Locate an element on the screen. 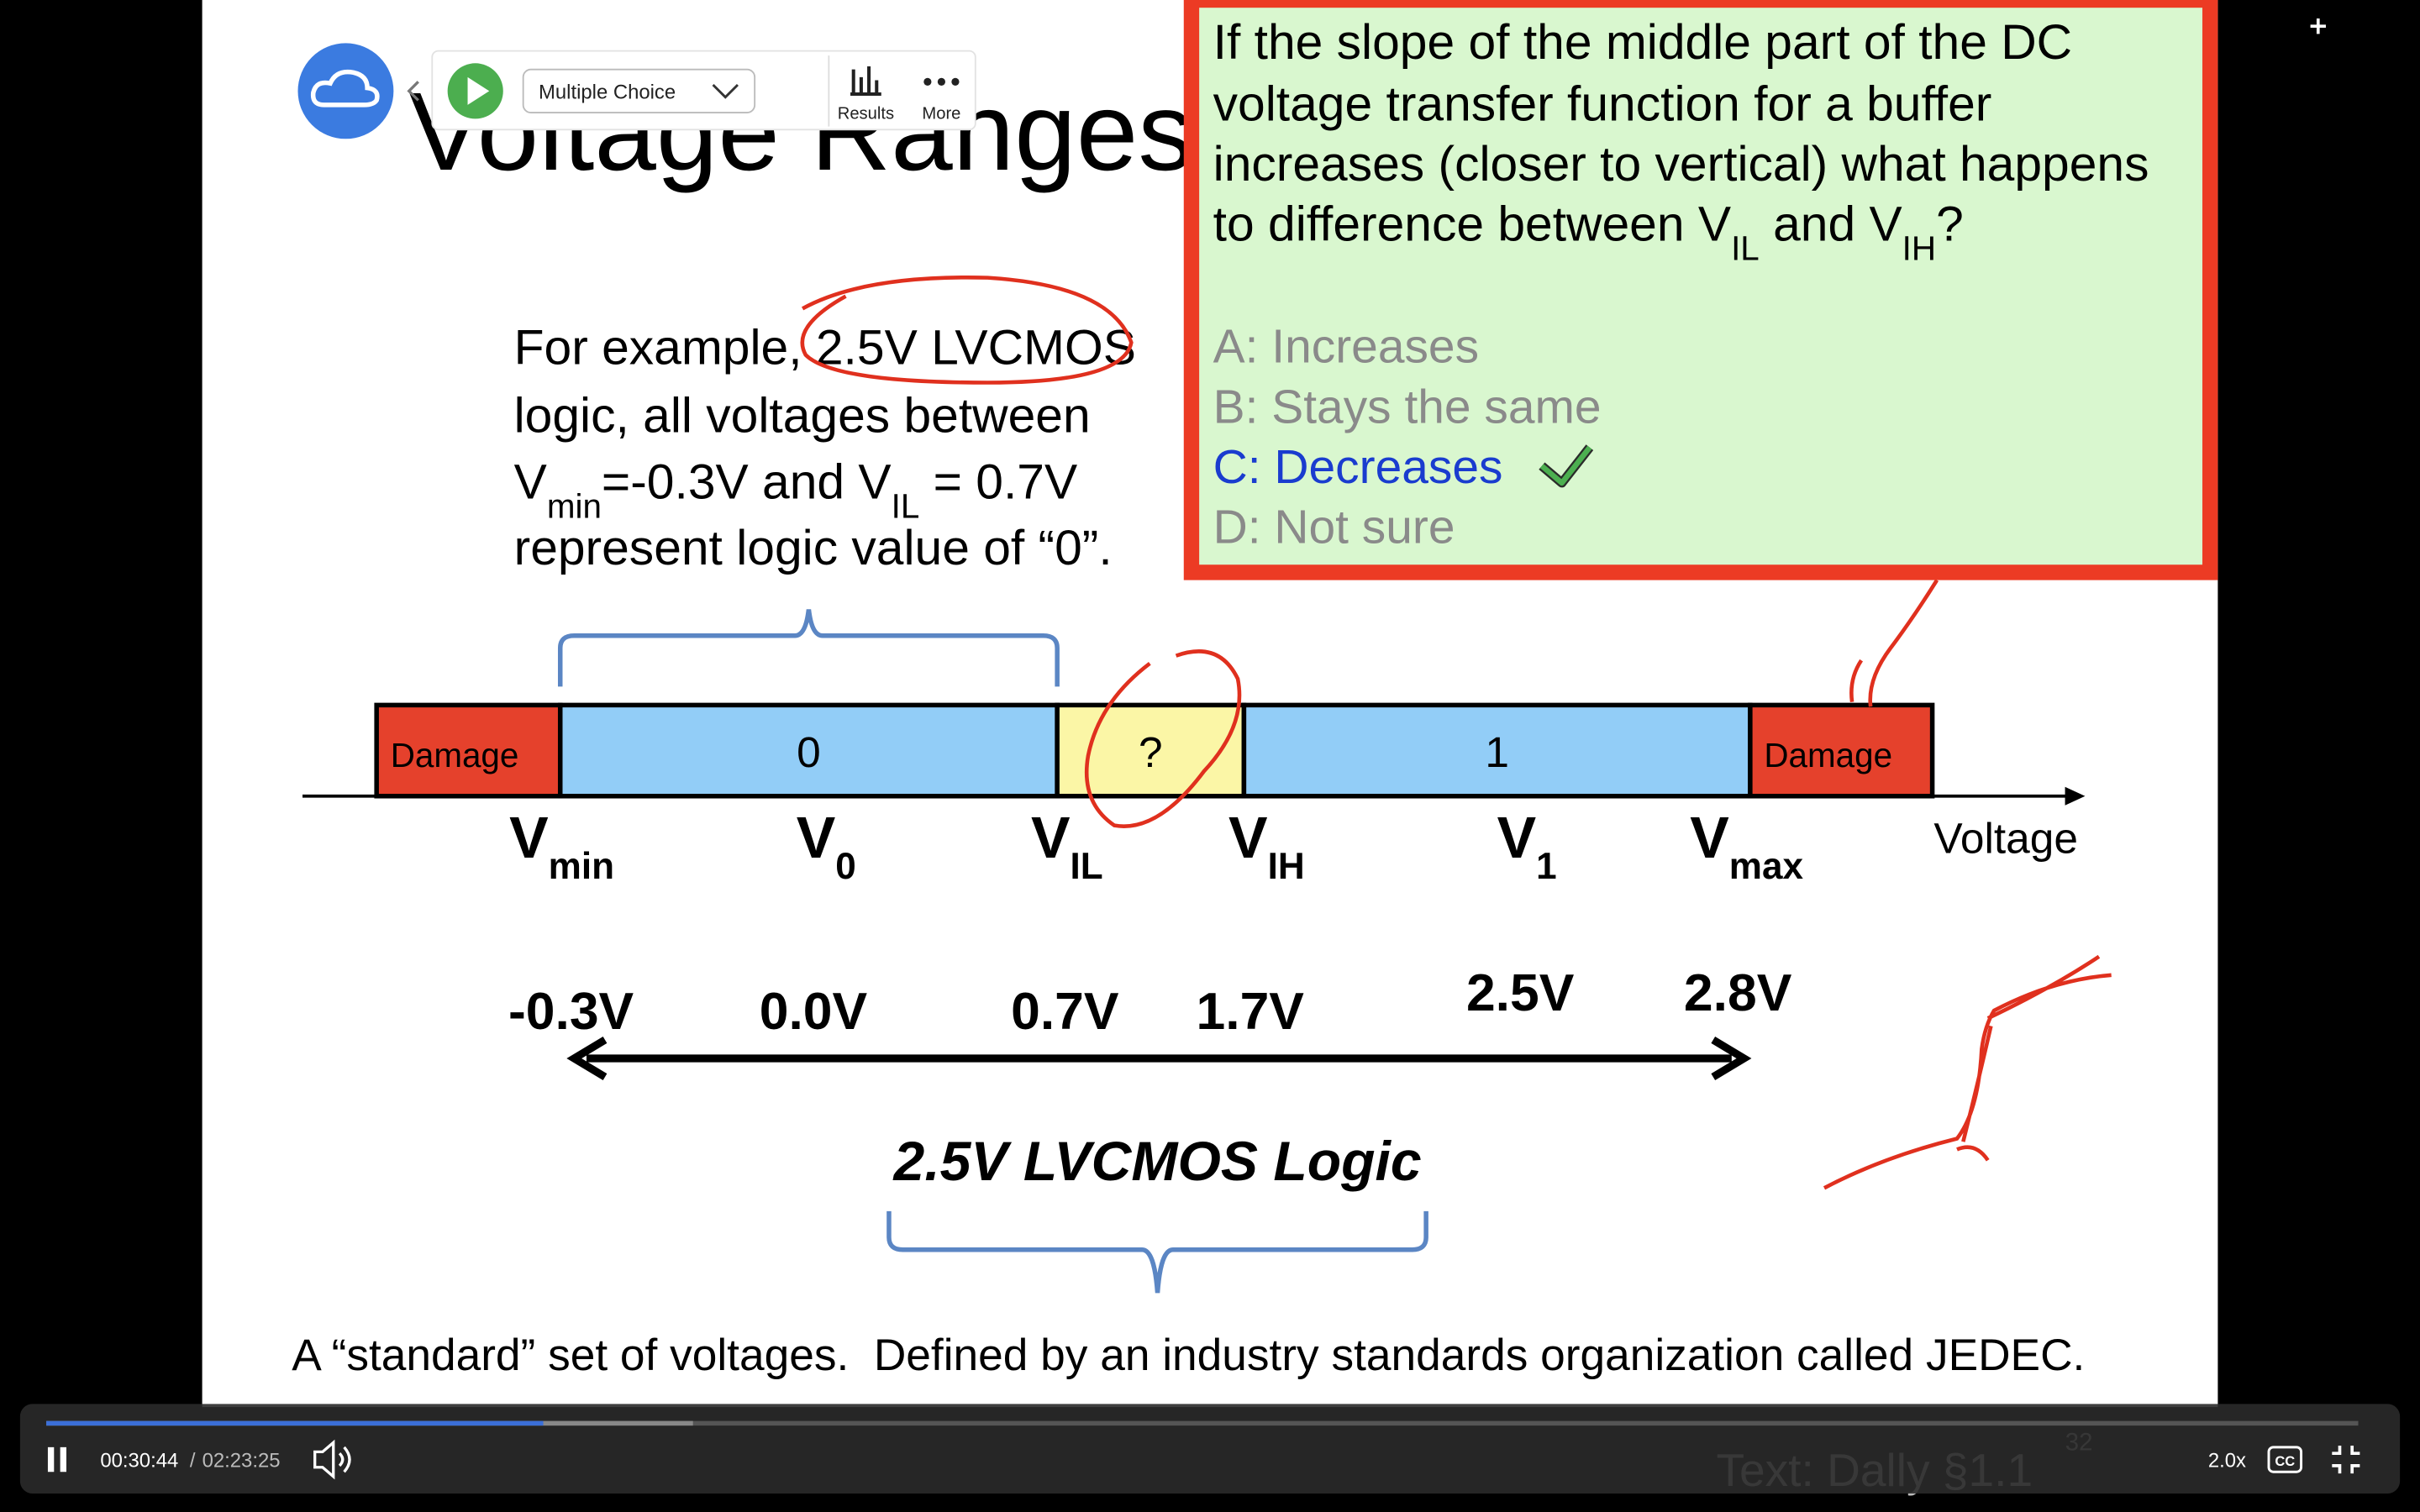 This screenshot has height=1512, width=2420. text-line: V1 is located at coordinates (1527, 846).